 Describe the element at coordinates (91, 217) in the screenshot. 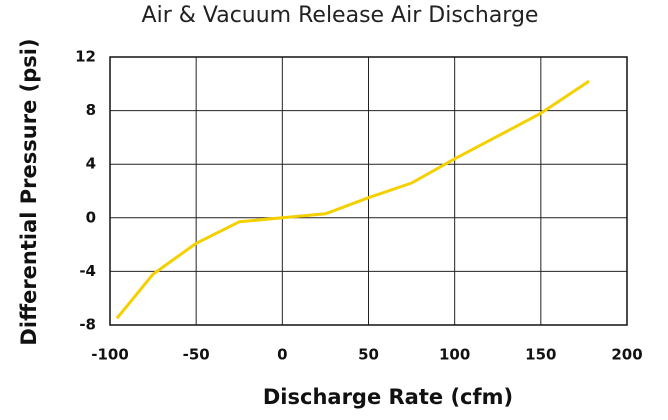

I see `y-tick-label: 0` at that location.